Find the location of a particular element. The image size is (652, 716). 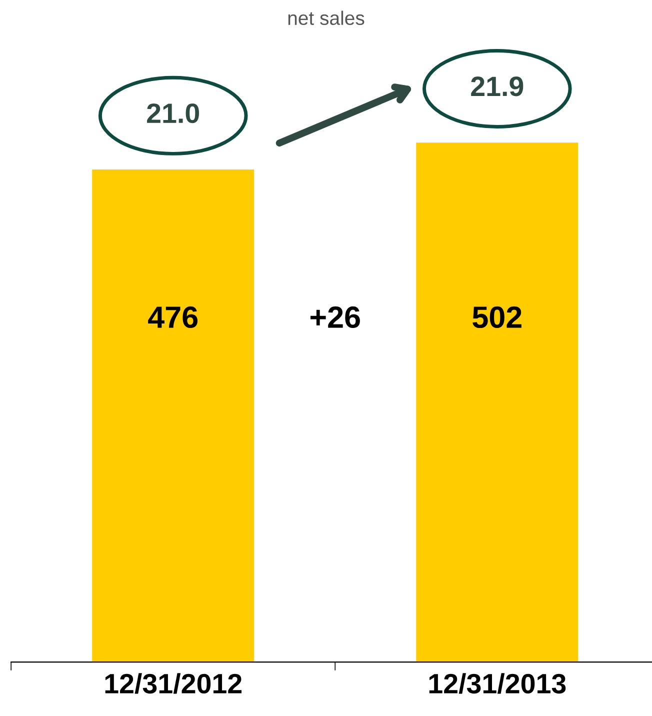

data-label: 476 is located at coordinates (173, 317).